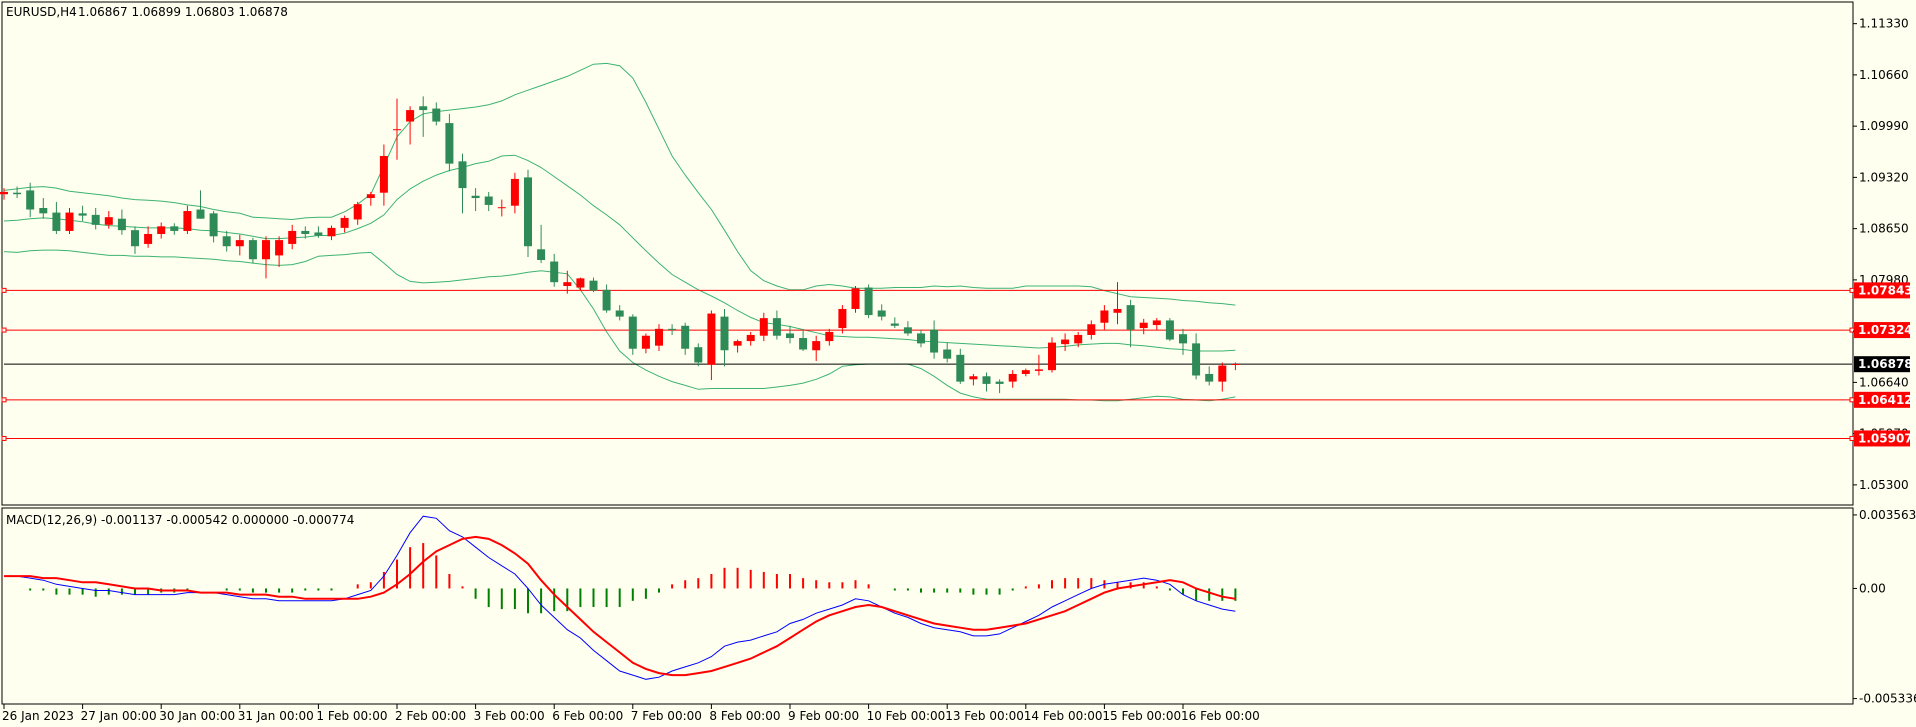  What do you see at coordinates (276, 716) in the screenshot?
I see `time-tick-label: 31 Jan 00:00` at bounding box center [276, 716].